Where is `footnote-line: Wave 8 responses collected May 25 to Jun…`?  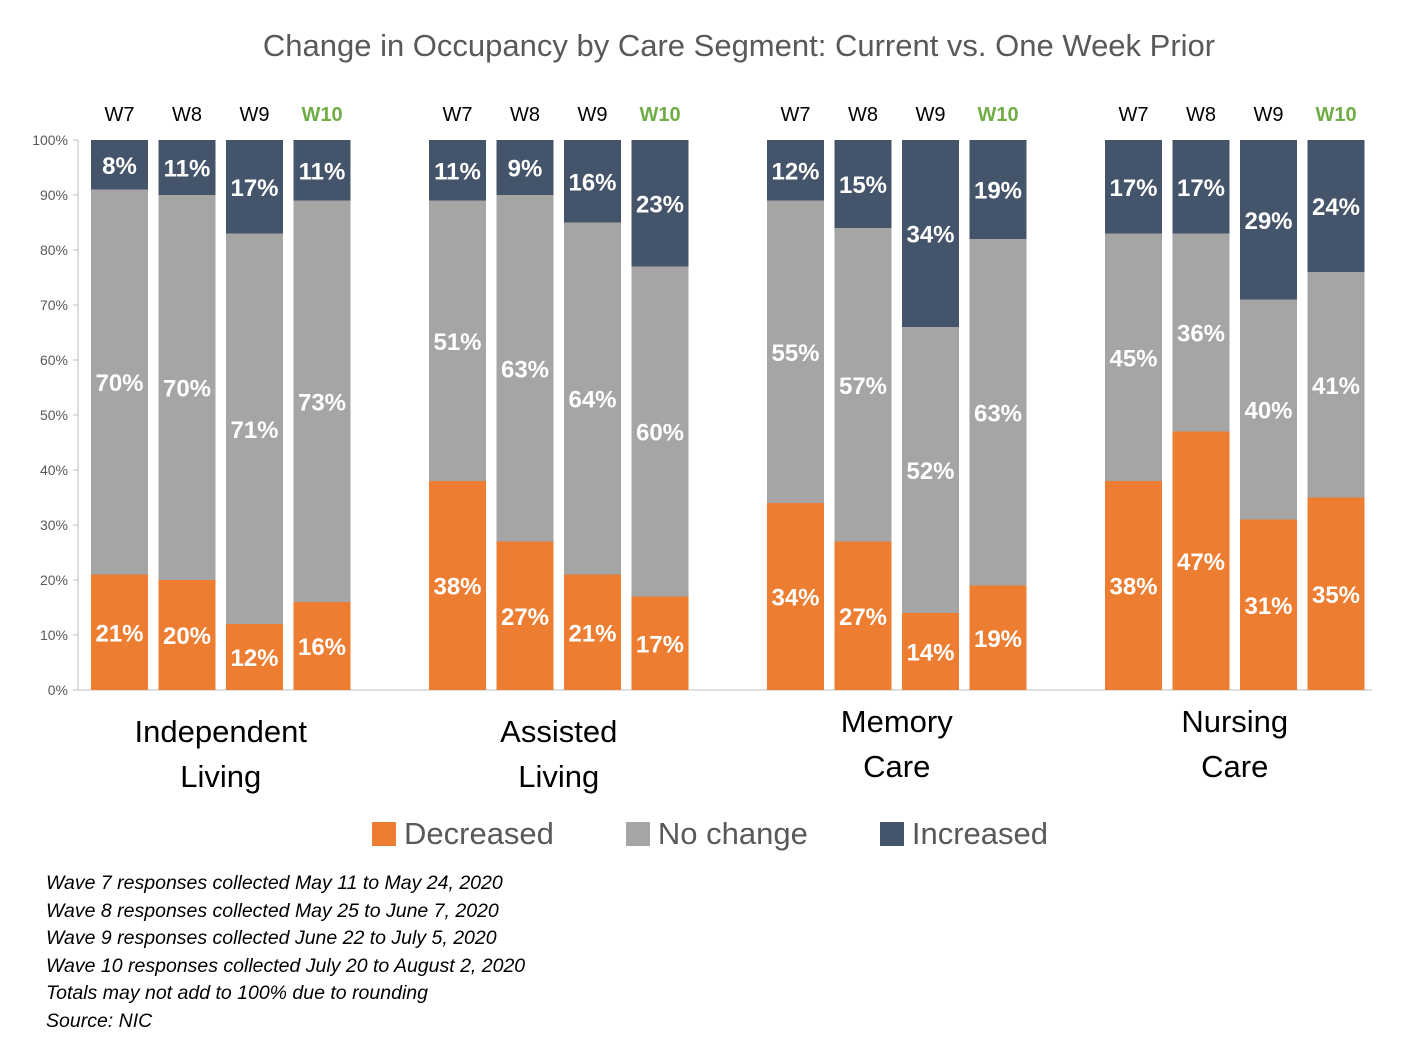 footnote-line: Wave 8 responses collected May 25 to Jun… is located at coordinates (272, 910).